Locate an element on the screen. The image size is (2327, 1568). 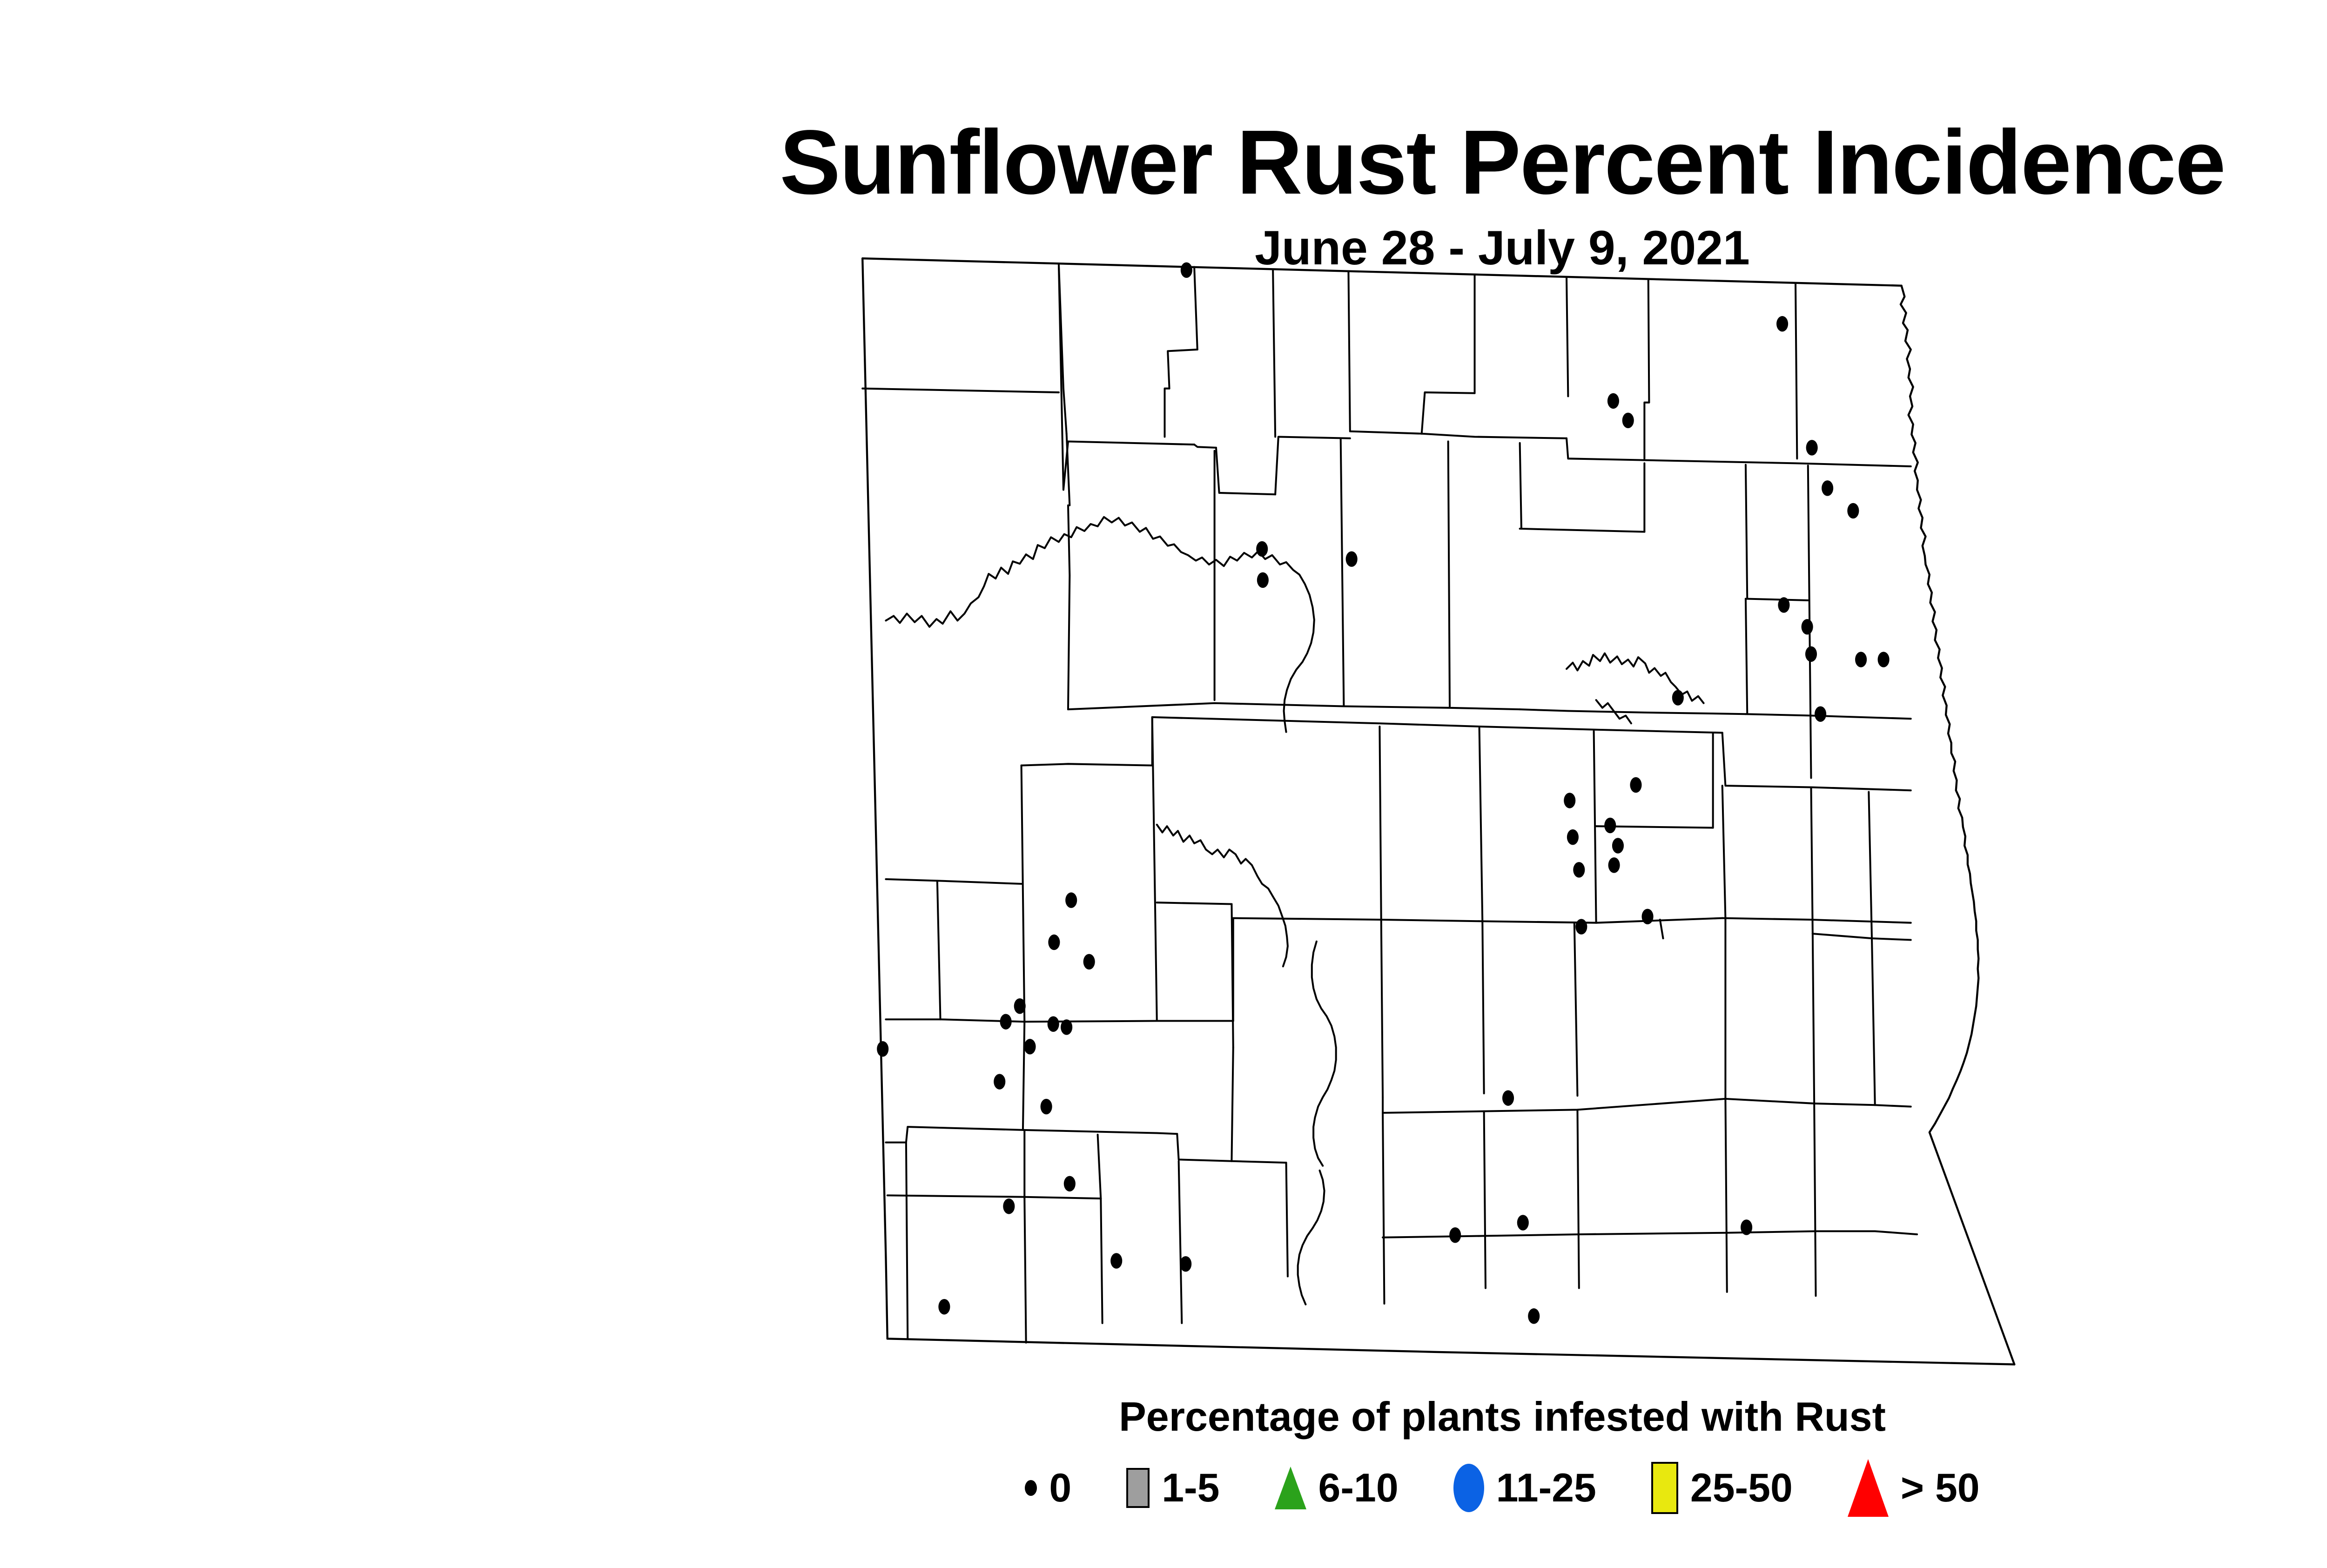
page-title: Sunflower Rust Percent Incidence is located at coordinates (1503, 162).